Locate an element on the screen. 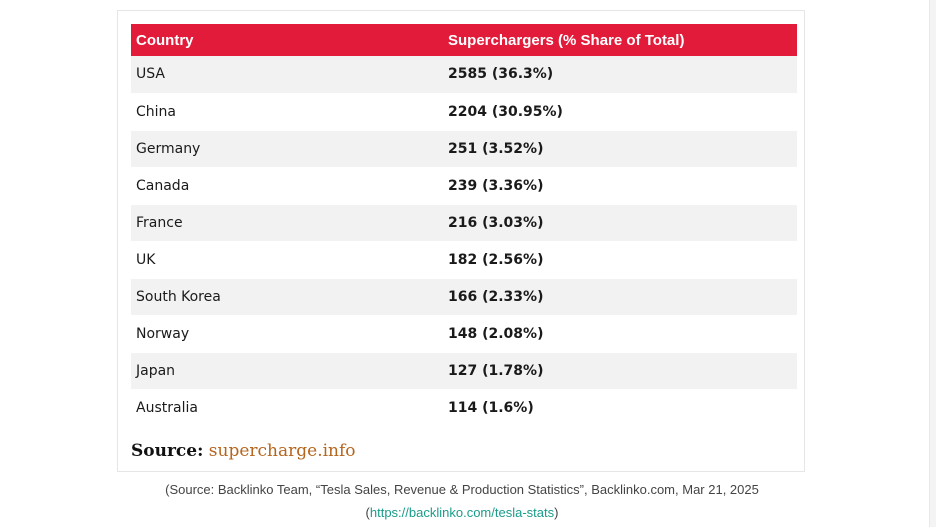  table-row: France 216 (3.03%) is located at coordinates (464, 223).